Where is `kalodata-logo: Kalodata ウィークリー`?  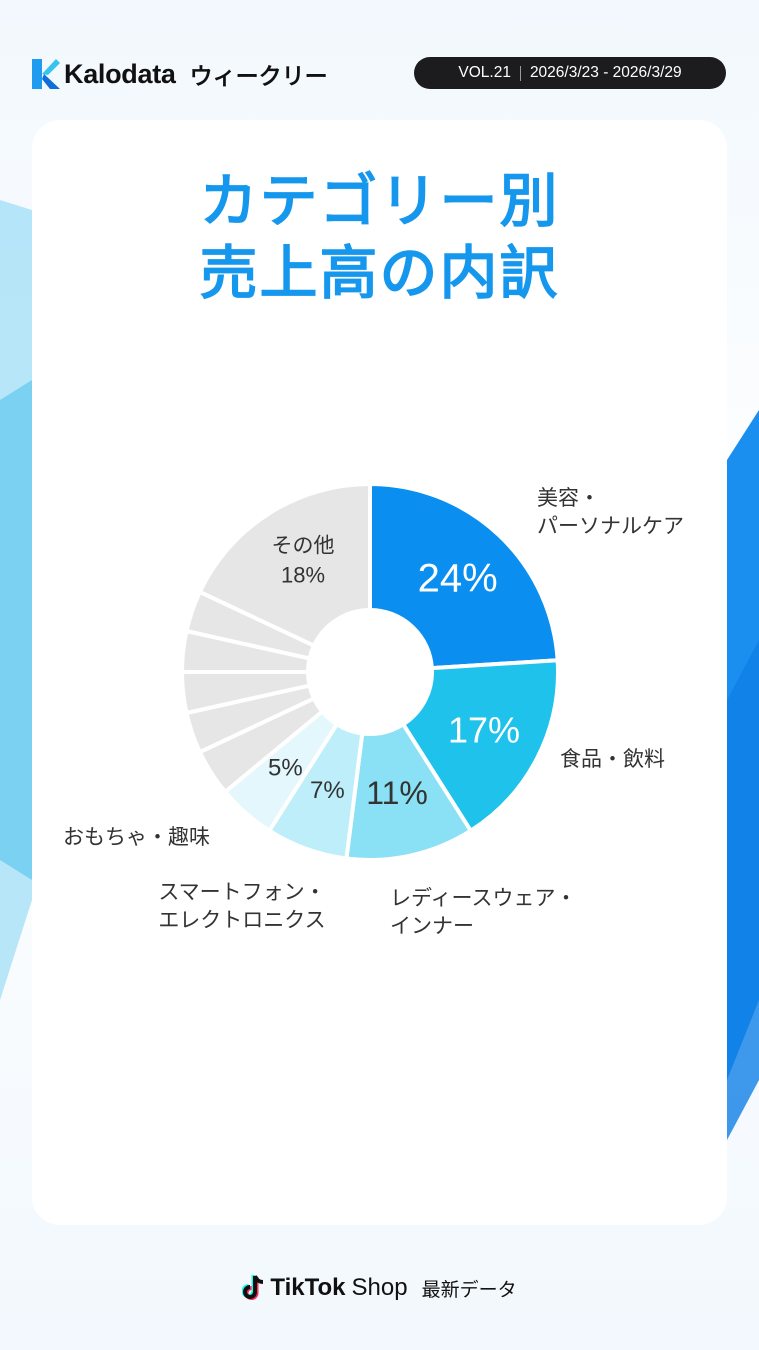
kalodata-logo: Kalodata ウィークリー is located at coordinates (180, 74).